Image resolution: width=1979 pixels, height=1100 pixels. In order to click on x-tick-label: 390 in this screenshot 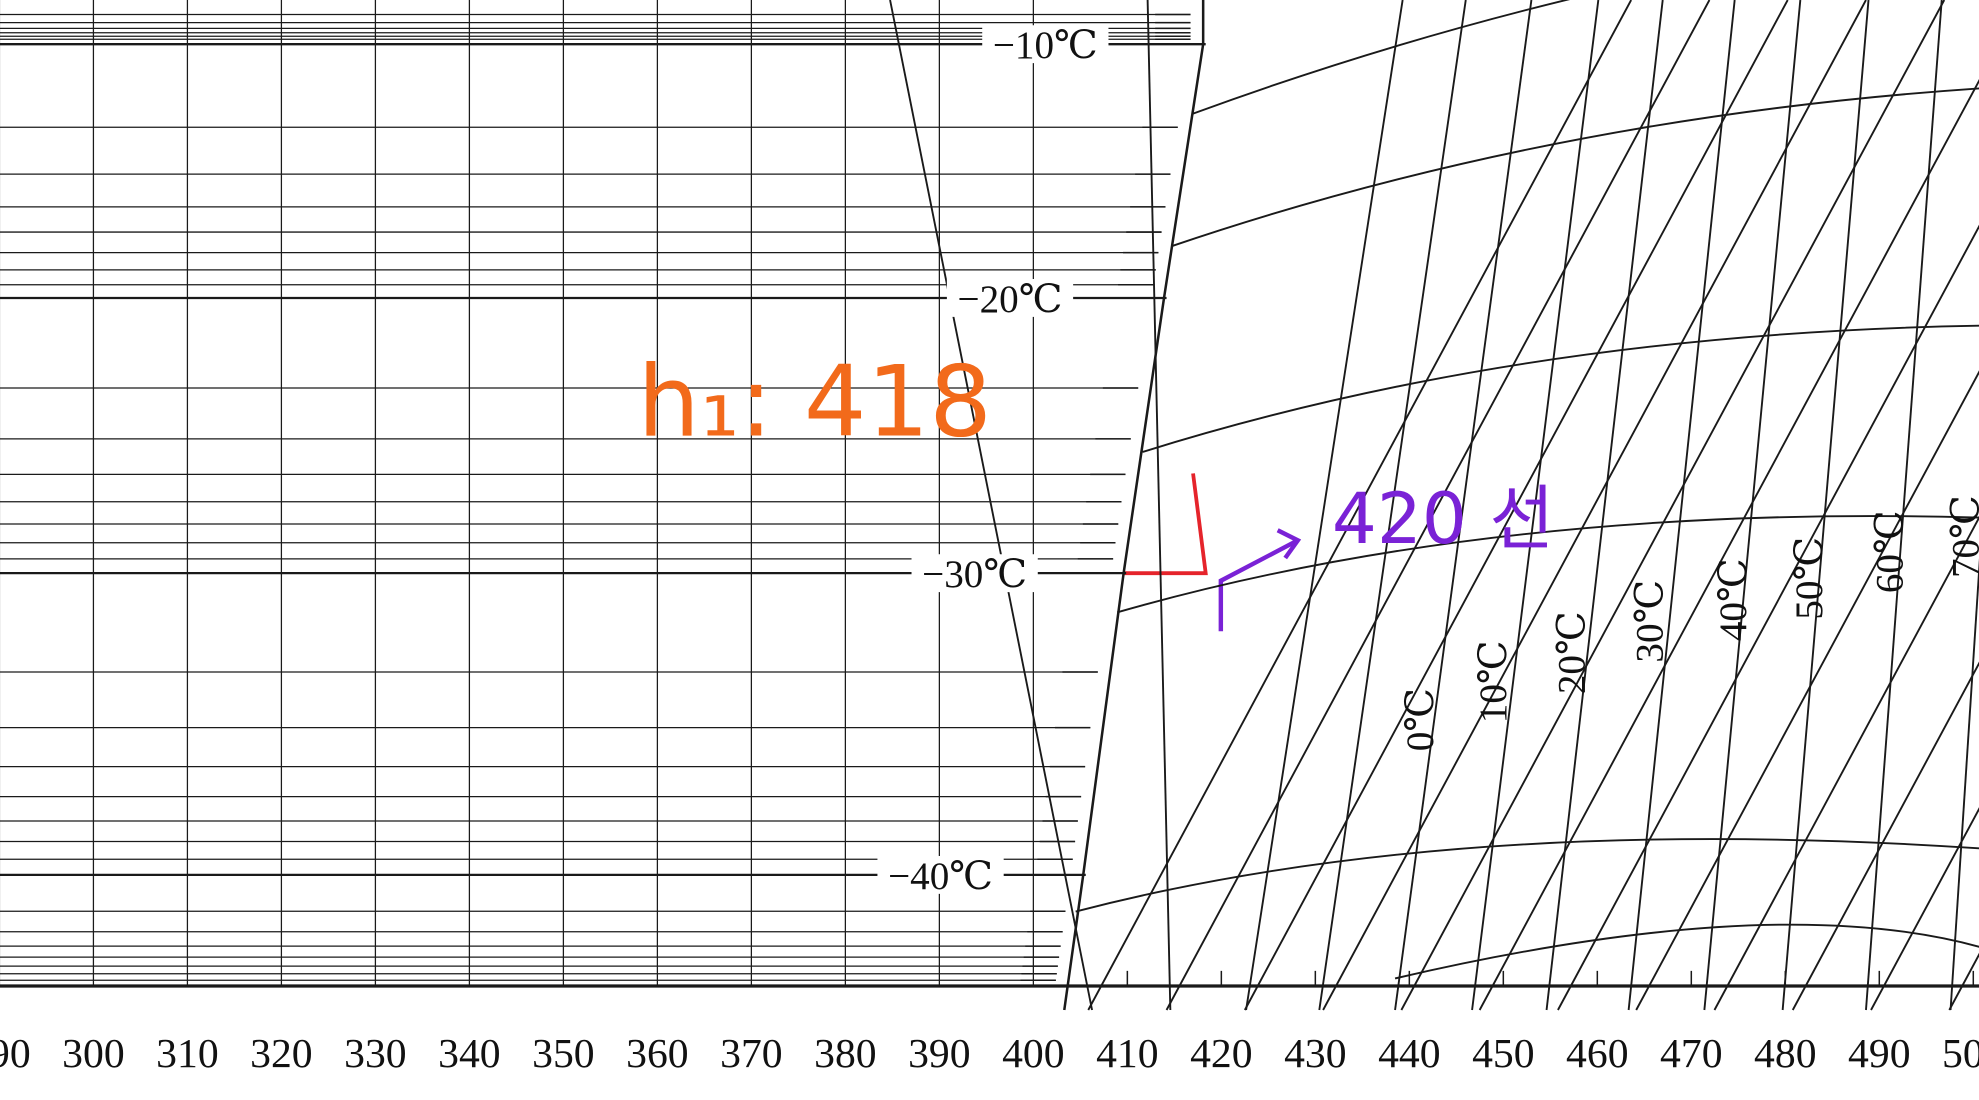, I will do `click(939, 1054)`.